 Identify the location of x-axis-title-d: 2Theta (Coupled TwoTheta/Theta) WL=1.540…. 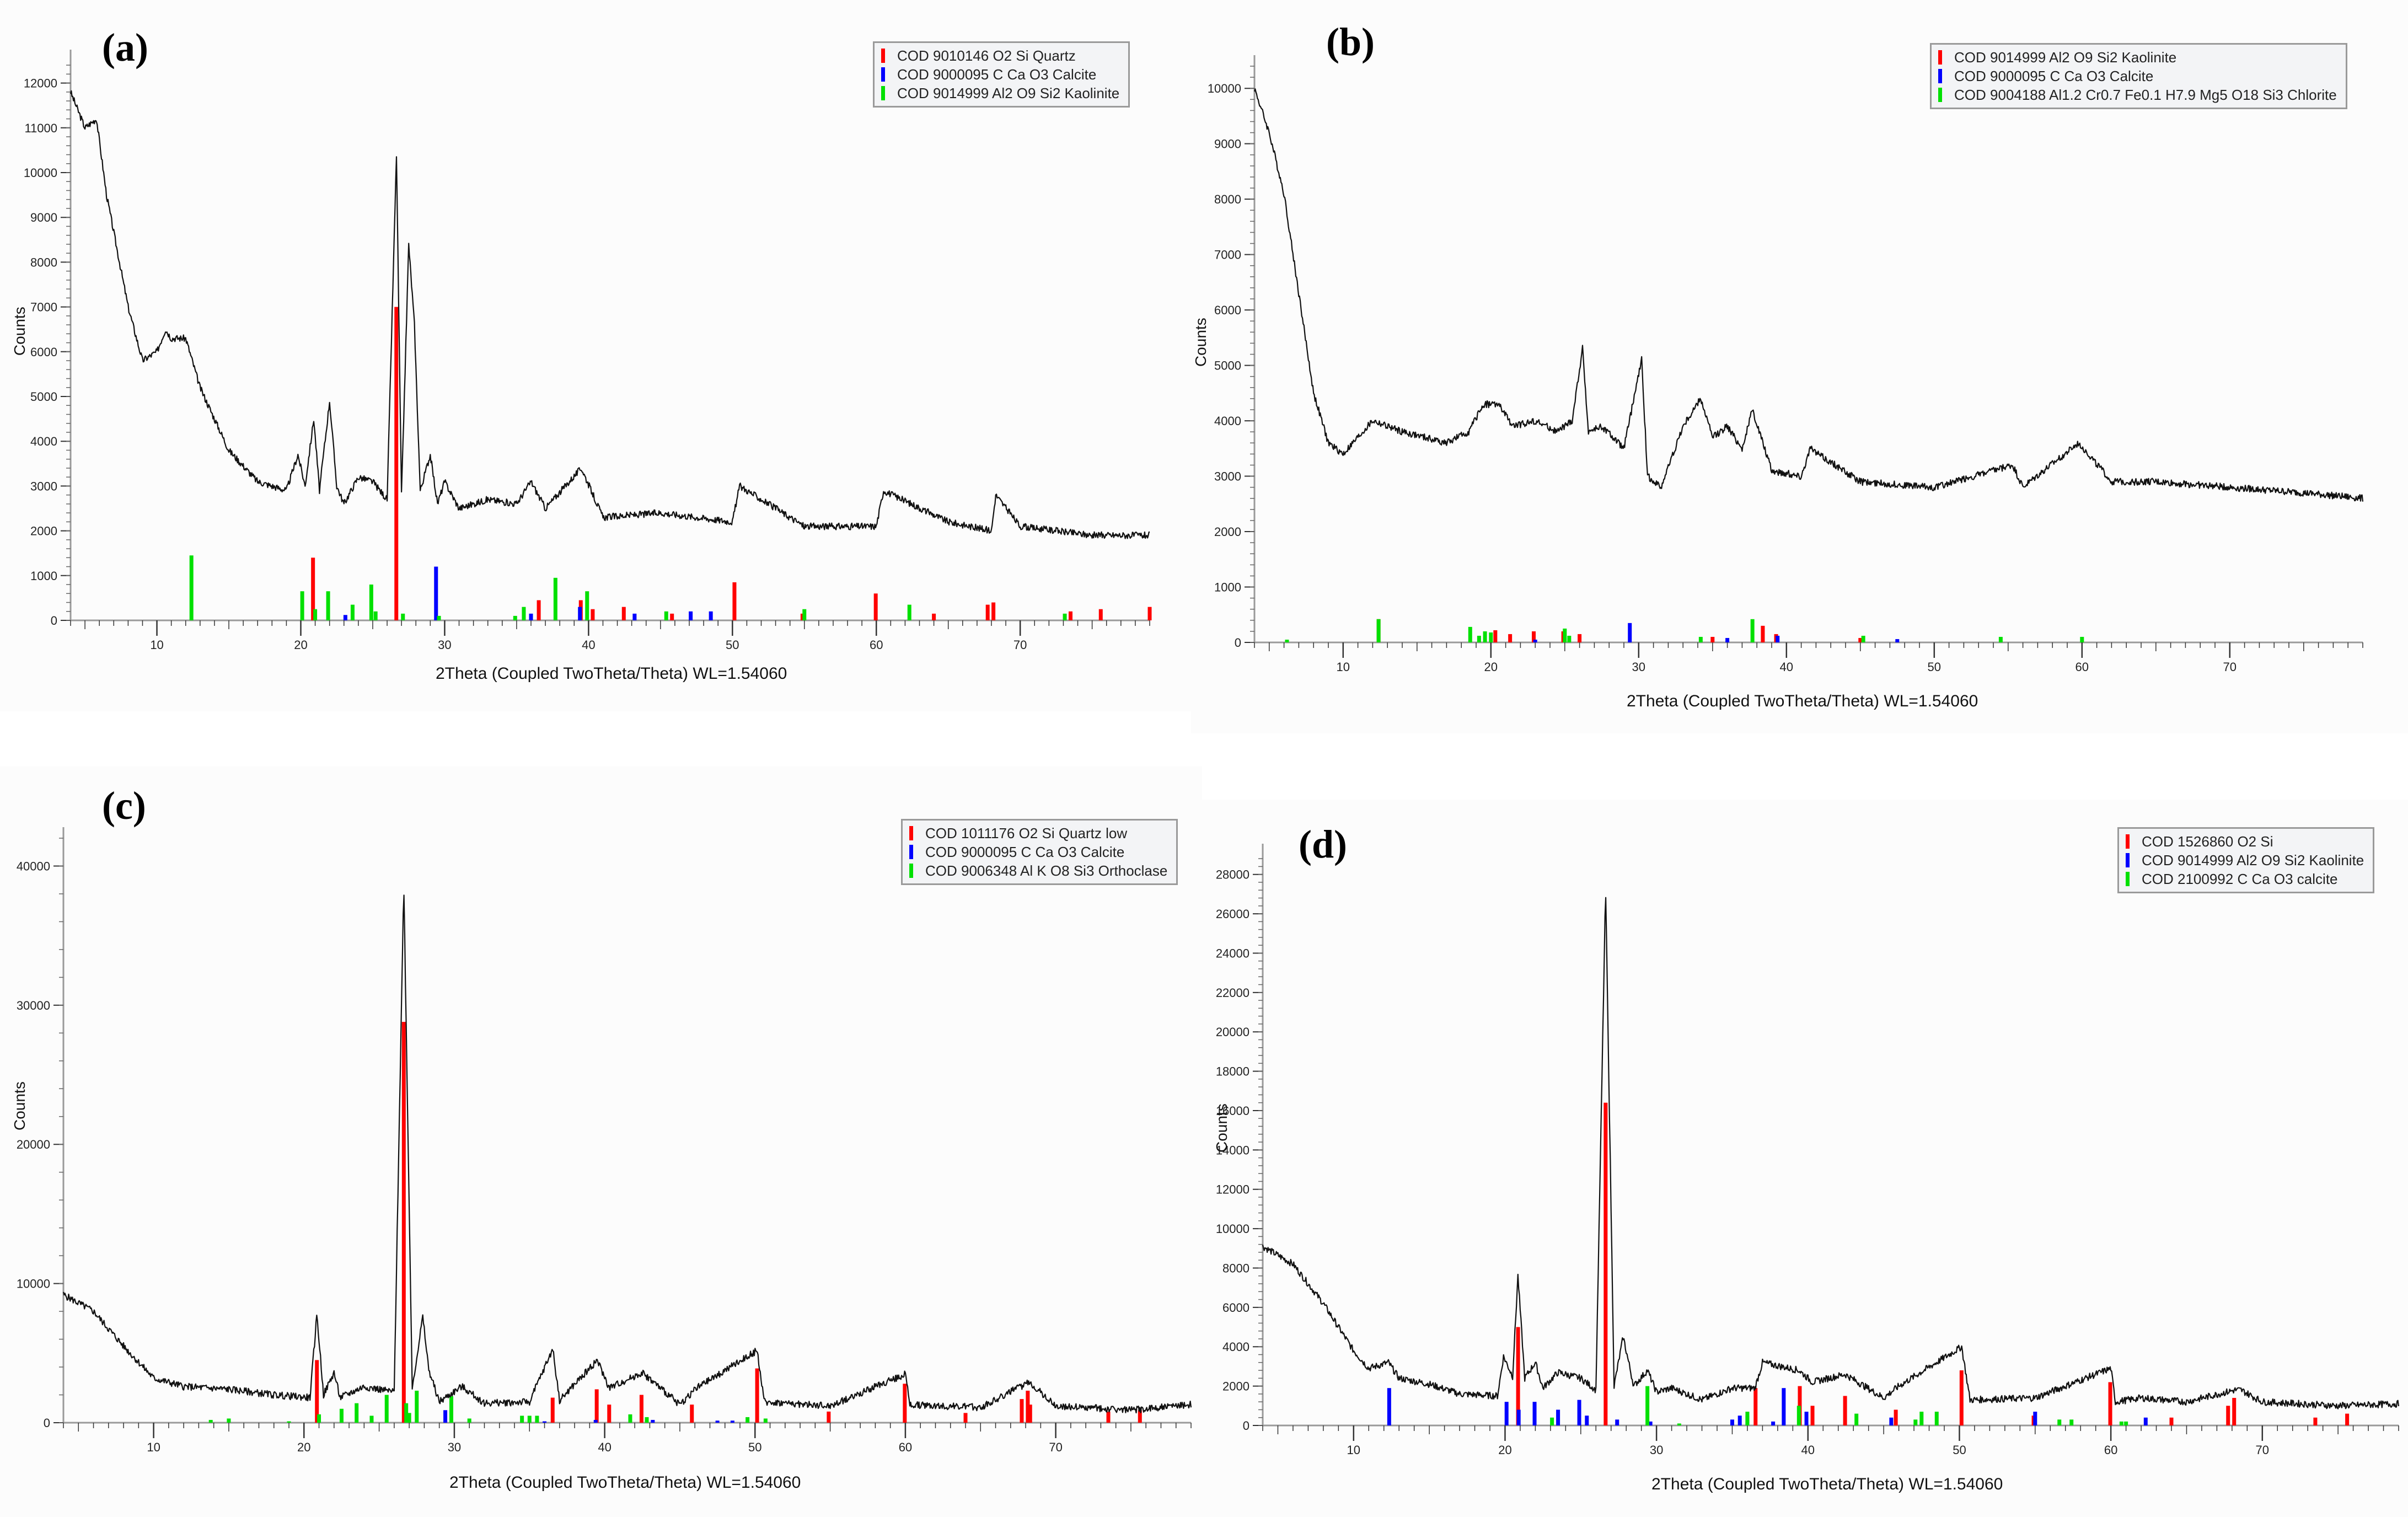
(1827, 1484).